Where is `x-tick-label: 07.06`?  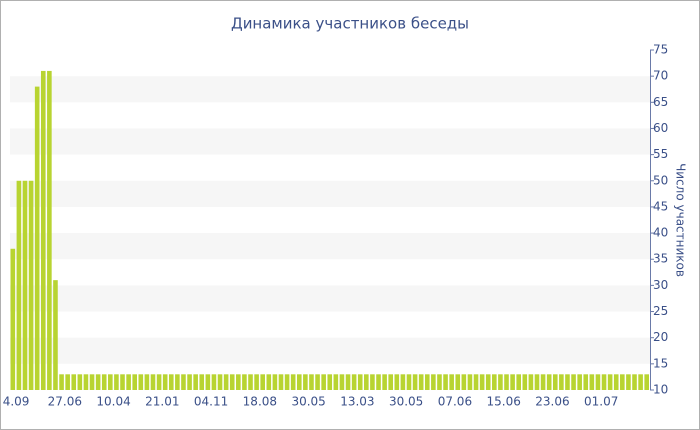 x-tick-label: 07.06 is located at coordinates (455, 402).